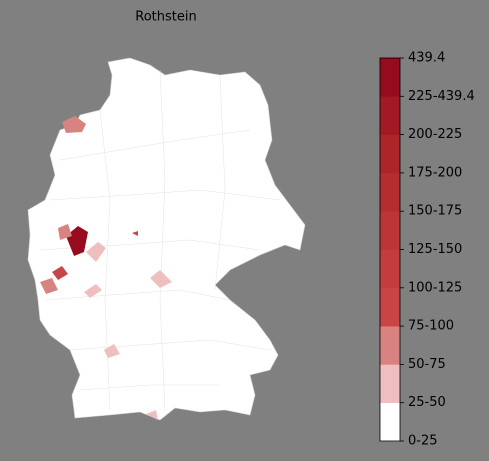 This screenshot has height=461, width=489. I want to click on colorbar-label: 0-25, so click(423, 441).